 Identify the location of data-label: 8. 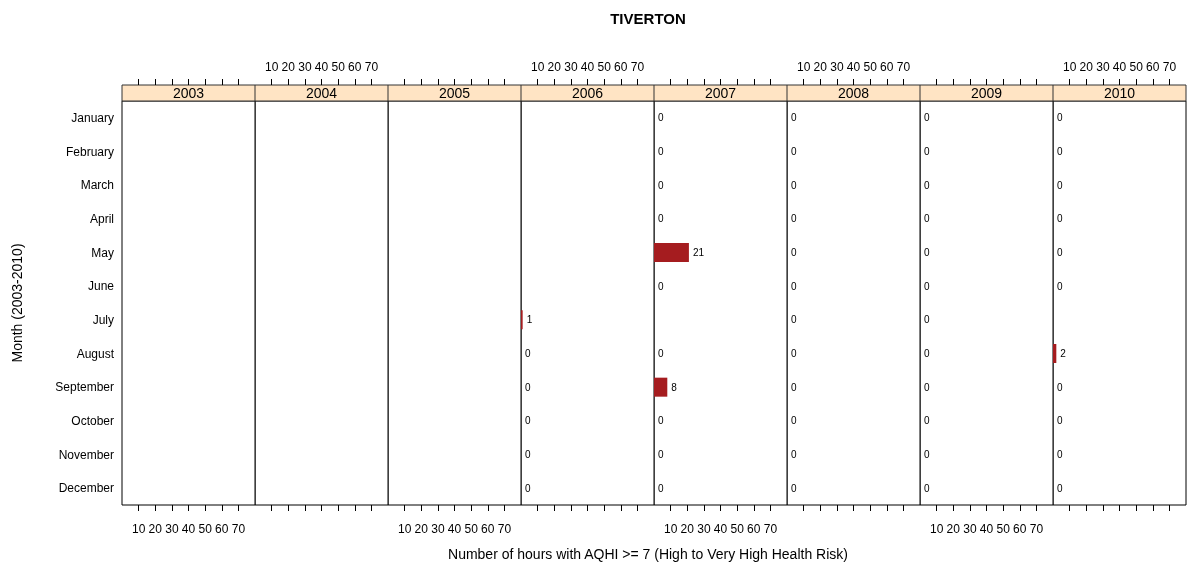
(674, 387).